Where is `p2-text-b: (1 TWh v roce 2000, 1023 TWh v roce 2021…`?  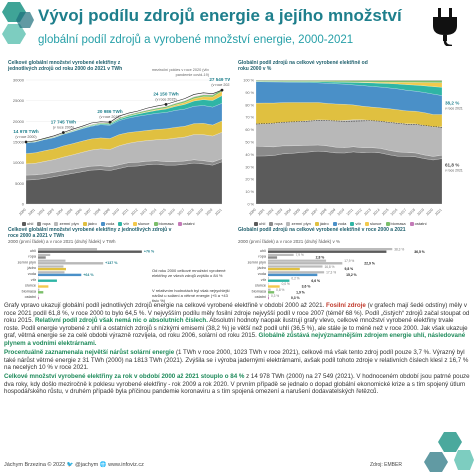 p2-text-b: (1 TWh v roce 2000, 1023 TWh v roce 2021… is located at coordinates (236, 360).